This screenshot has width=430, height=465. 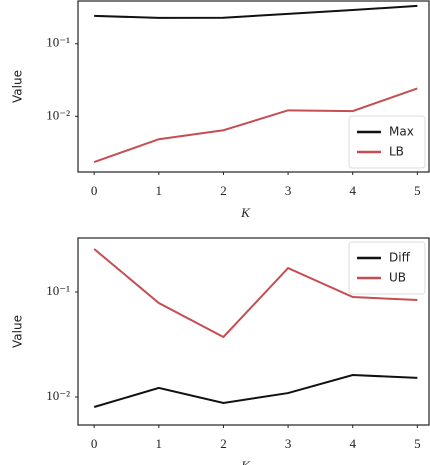 I want to click on legend-label: Diff, so click(x=400, y=258).